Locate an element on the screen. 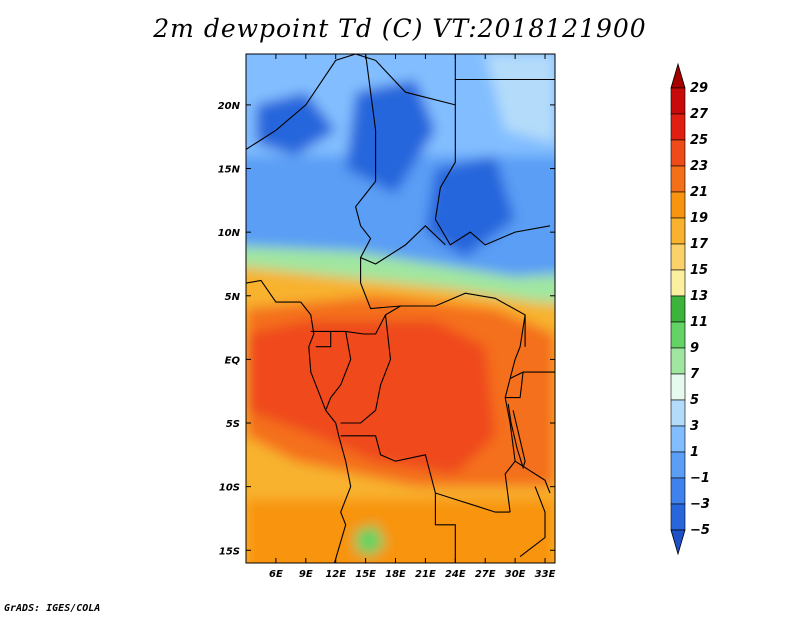 This screenshot has height=618, width=800. lon-tick-label: 12E is located at coordinates (335, 574).